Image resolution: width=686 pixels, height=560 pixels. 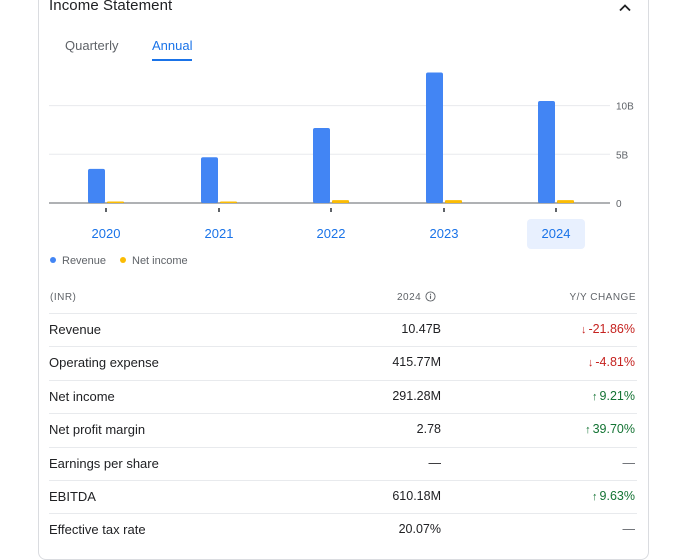 I want to click on y-tick-label: 5B, so click(x=622, y=155).